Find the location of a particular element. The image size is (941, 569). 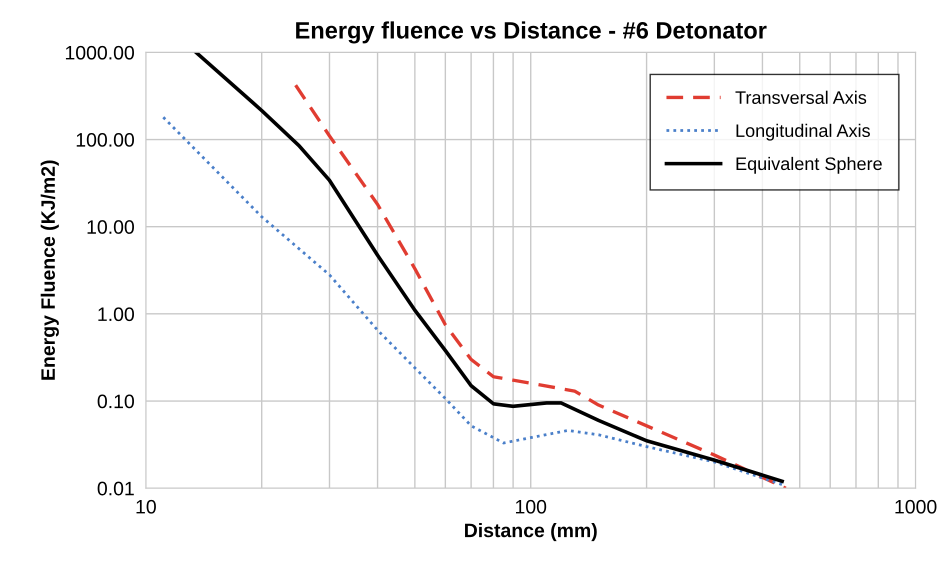

chart-title: Energy fluence vs Distance - #6 Detonator is located at coordinates (531, 32).